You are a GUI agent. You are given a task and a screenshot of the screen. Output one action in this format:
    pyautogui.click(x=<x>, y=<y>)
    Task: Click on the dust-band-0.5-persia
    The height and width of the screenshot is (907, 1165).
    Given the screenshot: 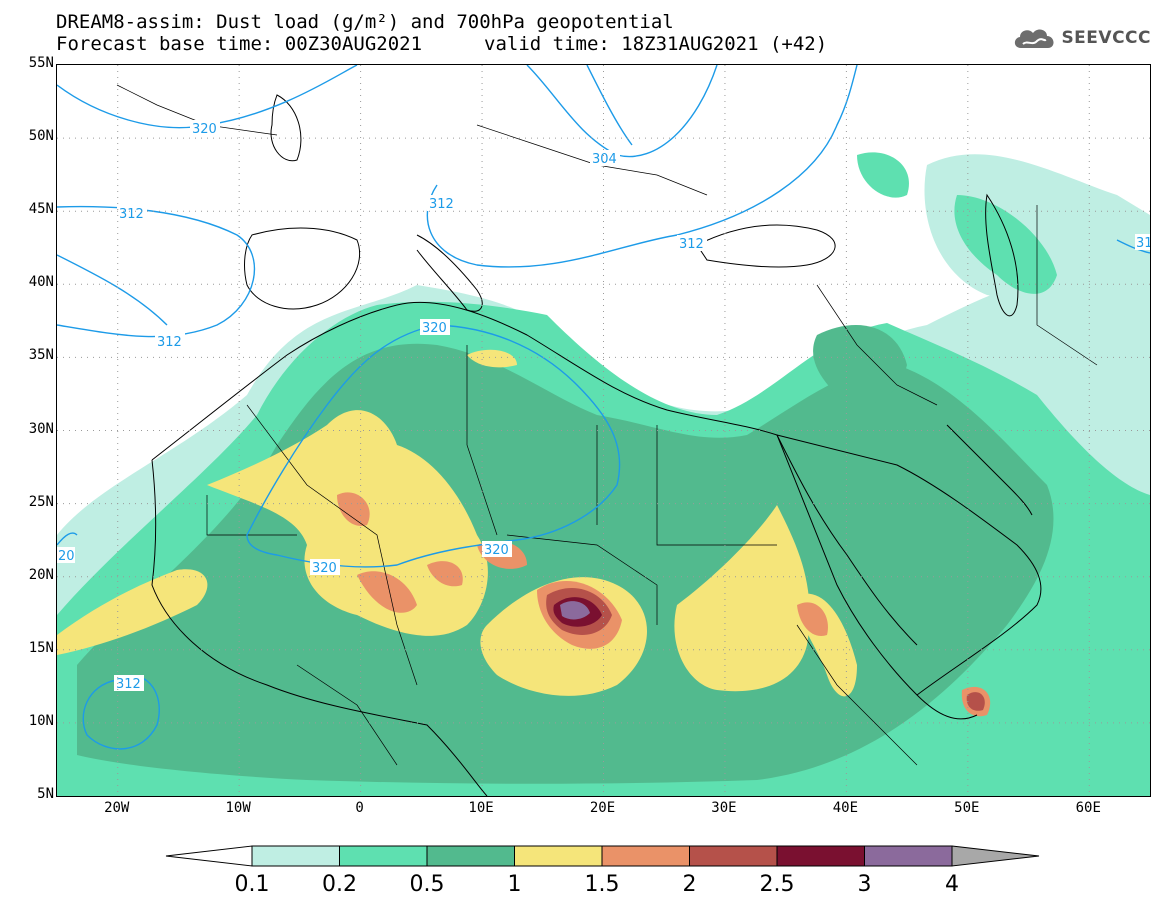 What is the action you would take?
    pyautogui.click(x=860, y=365)
    